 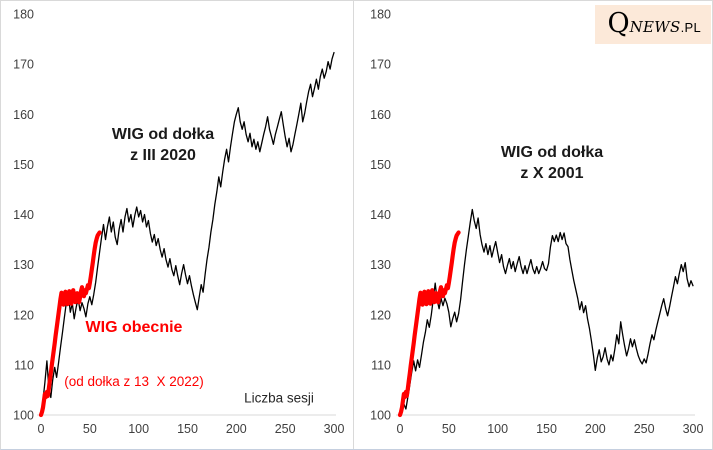 I want to click on x-axis-label-liczba-sesji: Liczba sesji, so click(x=279, y=398).